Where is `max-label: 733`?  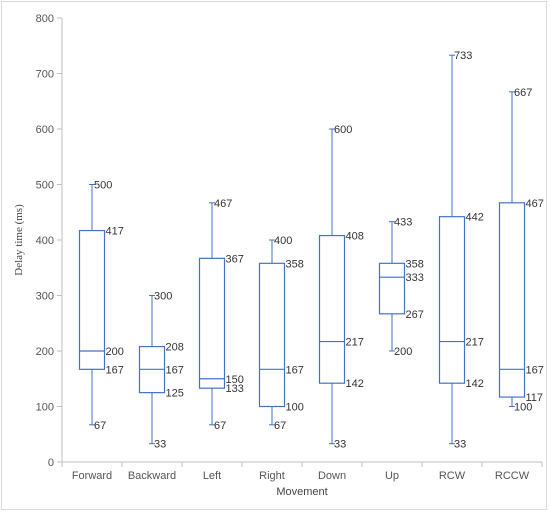 max-label: 733 is located at coordinates (463, 56).